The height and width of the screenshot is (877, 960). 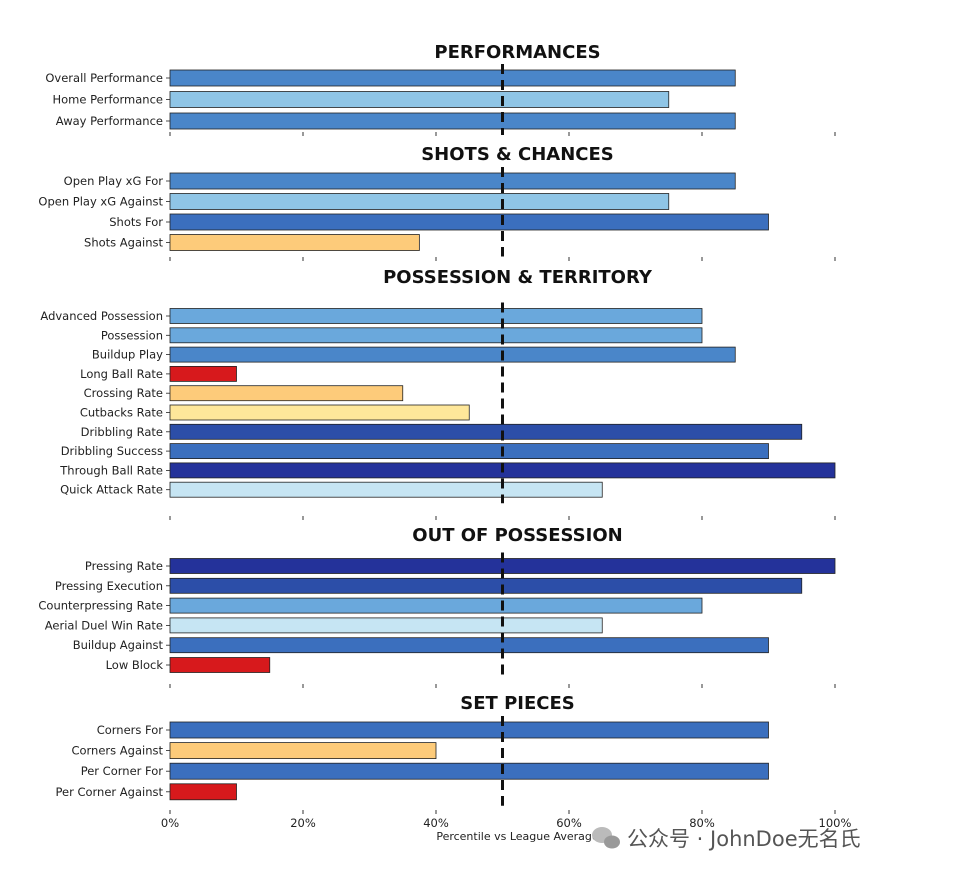 I want to click on category-label: Quick Attack Rate, so click(x=111, y=490).